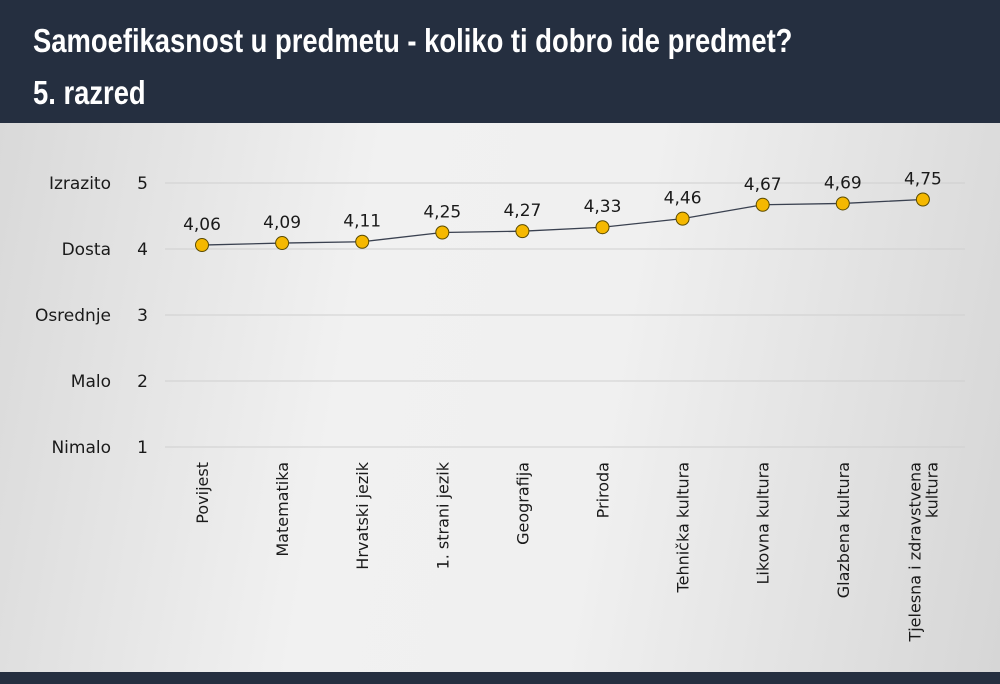 The image size is (1000, 684). What do you see at coordinates (86, 250) in the screenshot?
I see `y-category-label: Dosta` at bounding box center [86, 250].